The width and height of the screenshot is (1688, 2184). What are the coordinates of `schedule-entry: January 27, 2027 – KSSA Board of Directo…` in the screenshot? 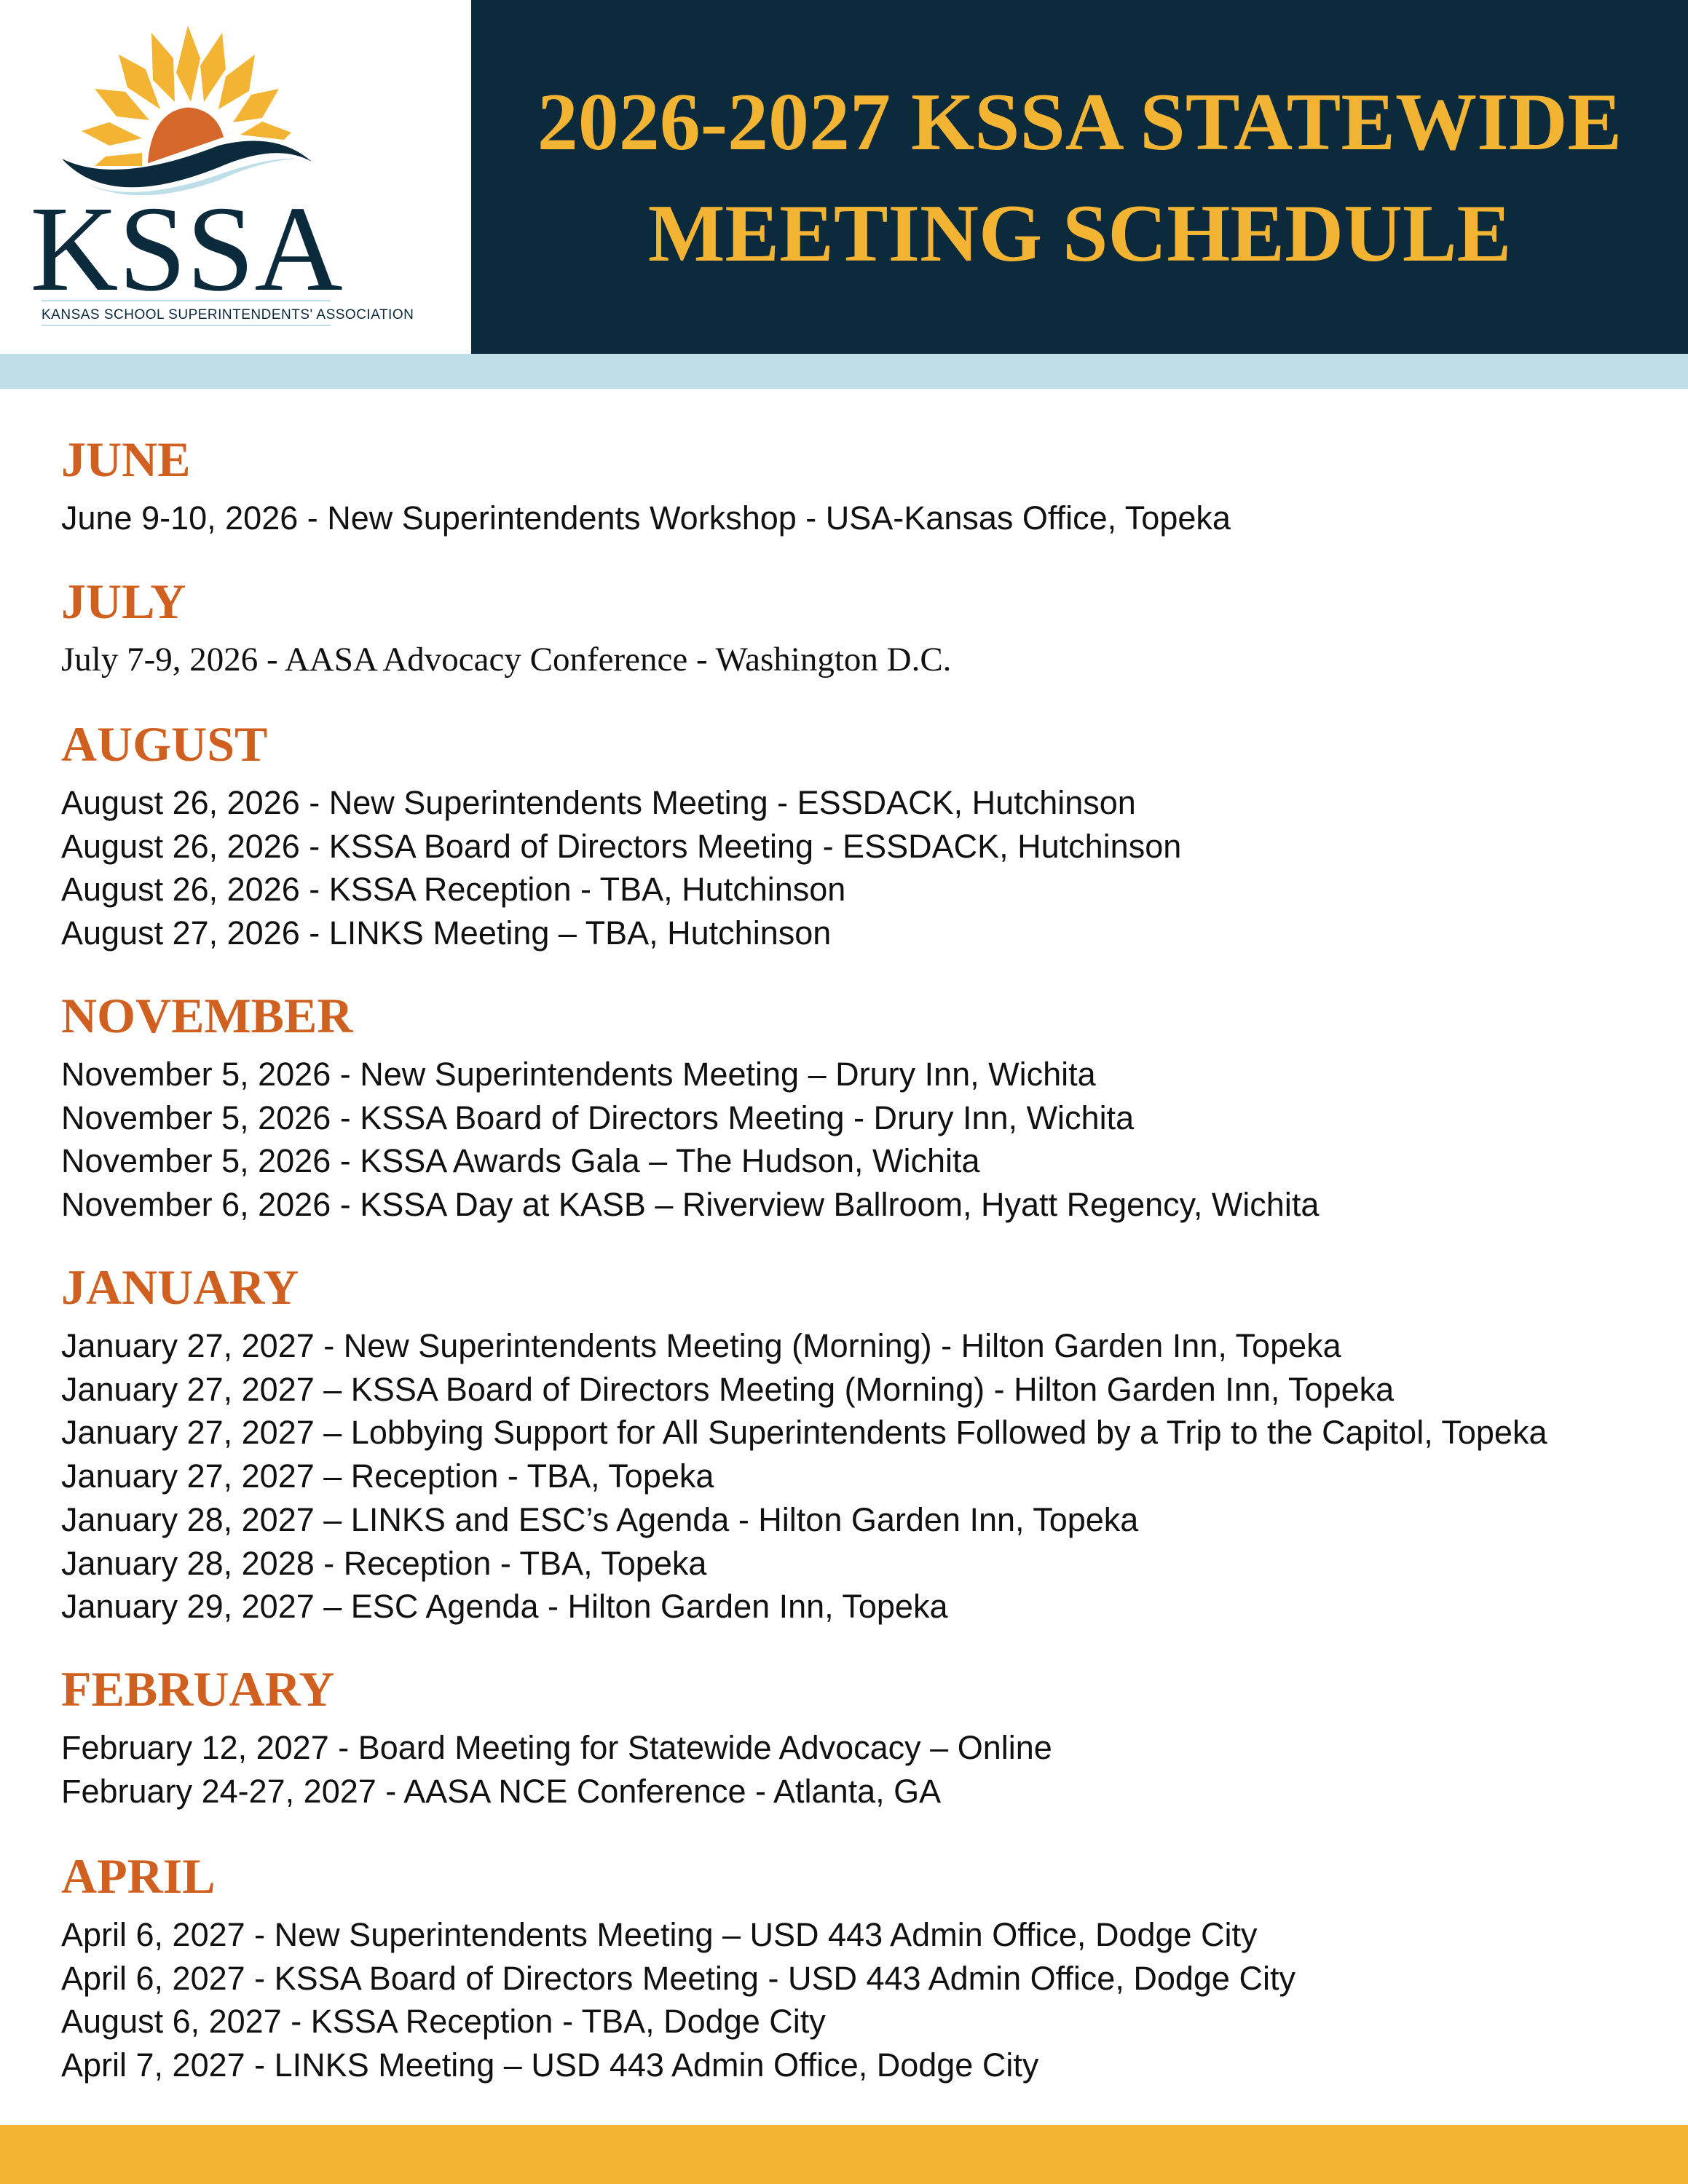 It's located at (728, 1389).